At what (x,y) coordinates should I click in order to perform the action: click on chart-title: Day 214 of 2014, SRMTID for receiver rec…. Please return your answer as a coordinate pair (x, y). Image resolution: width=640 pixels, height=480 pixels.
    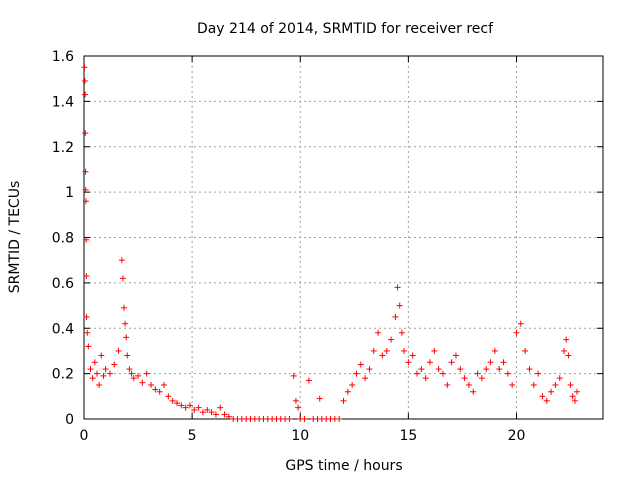
    Looking at the image, I should click on (345, 29).